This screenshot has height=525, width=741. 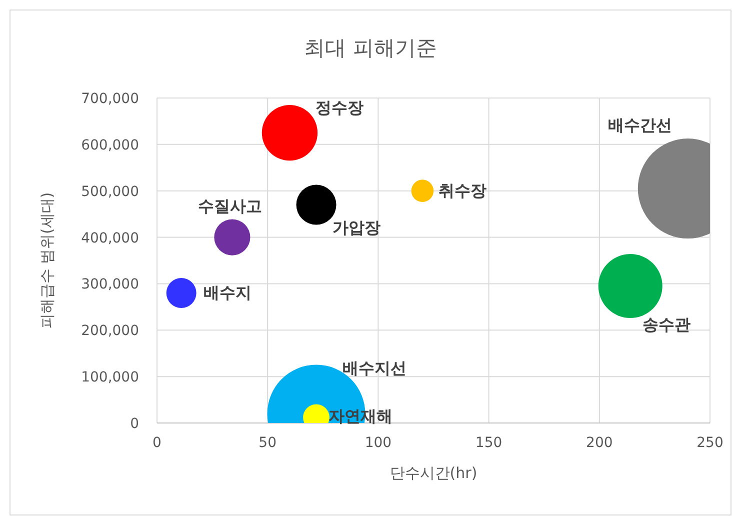 I want to click on y-tick-label: 700,000, so click(x=110, y=99).